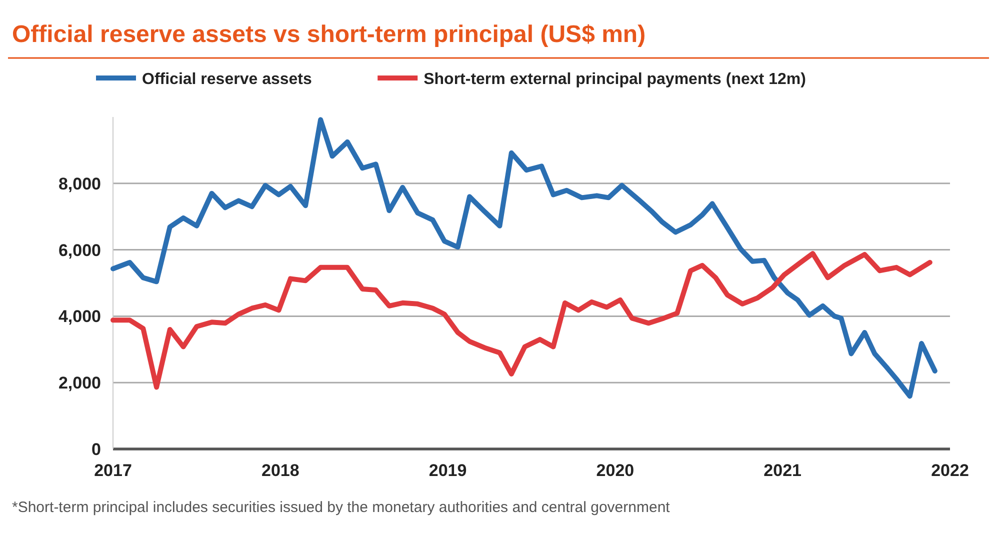  I want to click on y-tick-label: 0, so click(96, 449).